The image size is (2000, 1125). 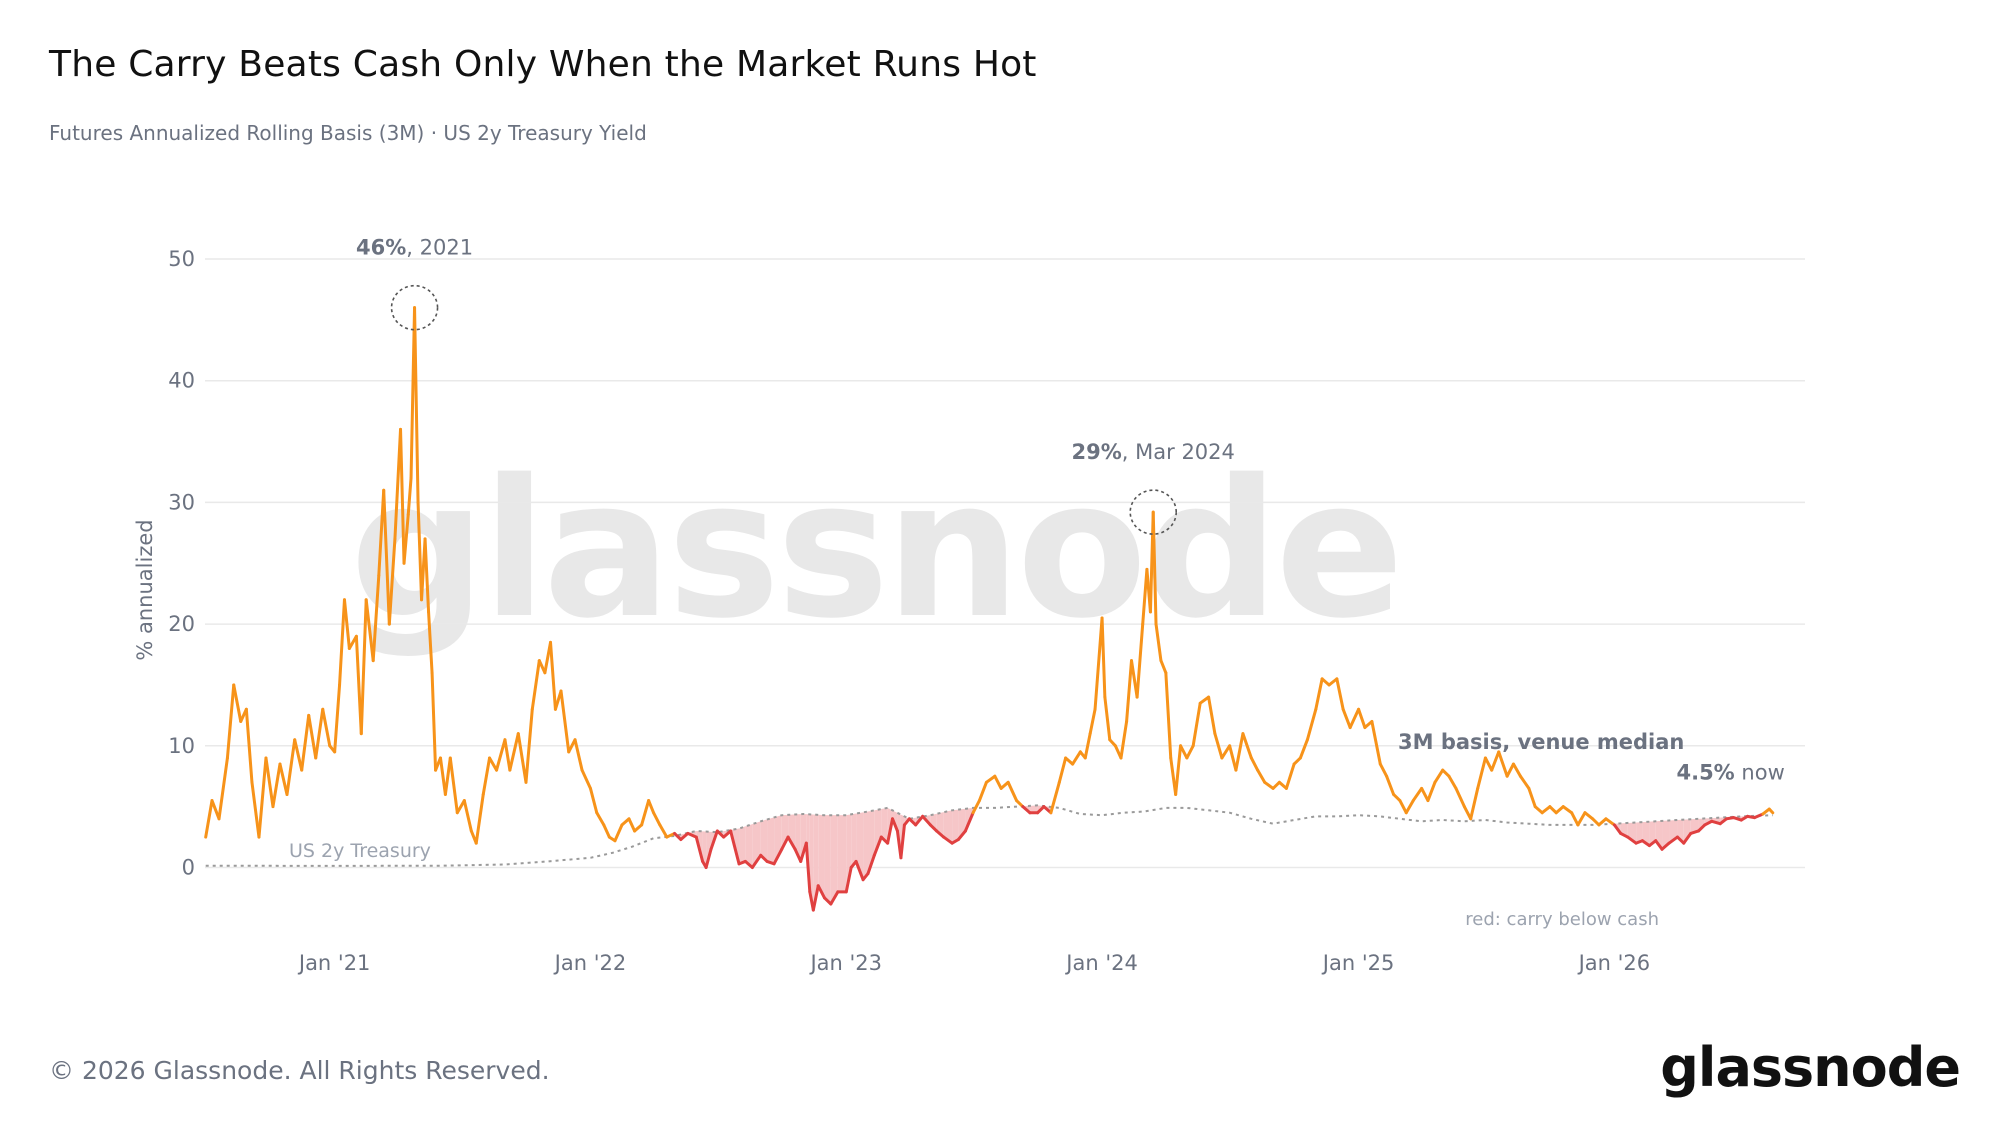 I want to click on y-tick-label: 10, so click(x=181, y=746).